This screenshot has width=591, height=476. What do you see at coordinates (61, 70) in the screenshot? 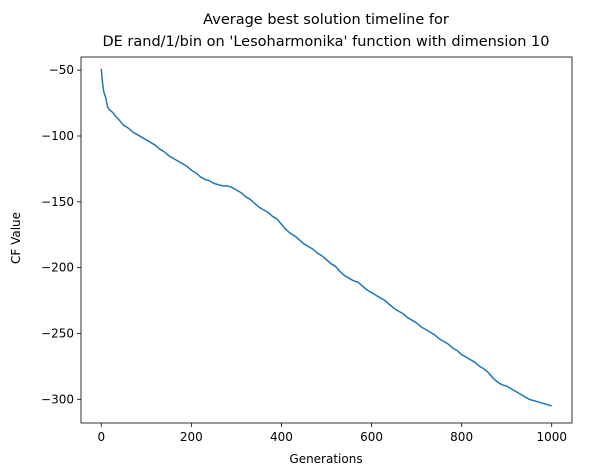
I see `y-tick-label: −50` at bounding box center [61, 70].